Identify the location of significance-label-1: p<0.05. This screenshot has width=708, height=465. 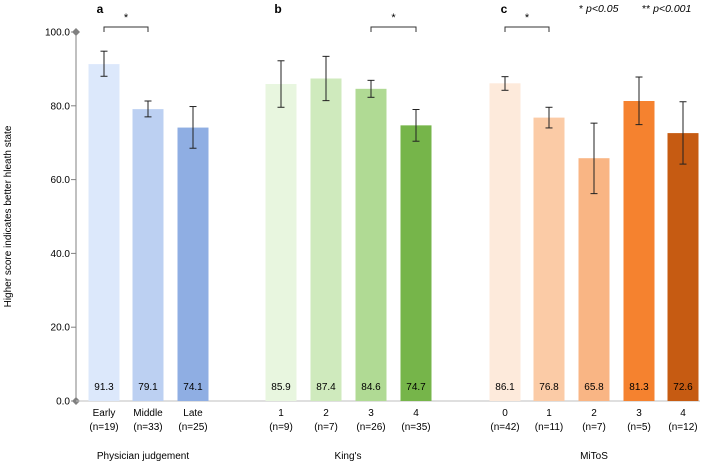
(602, 9).